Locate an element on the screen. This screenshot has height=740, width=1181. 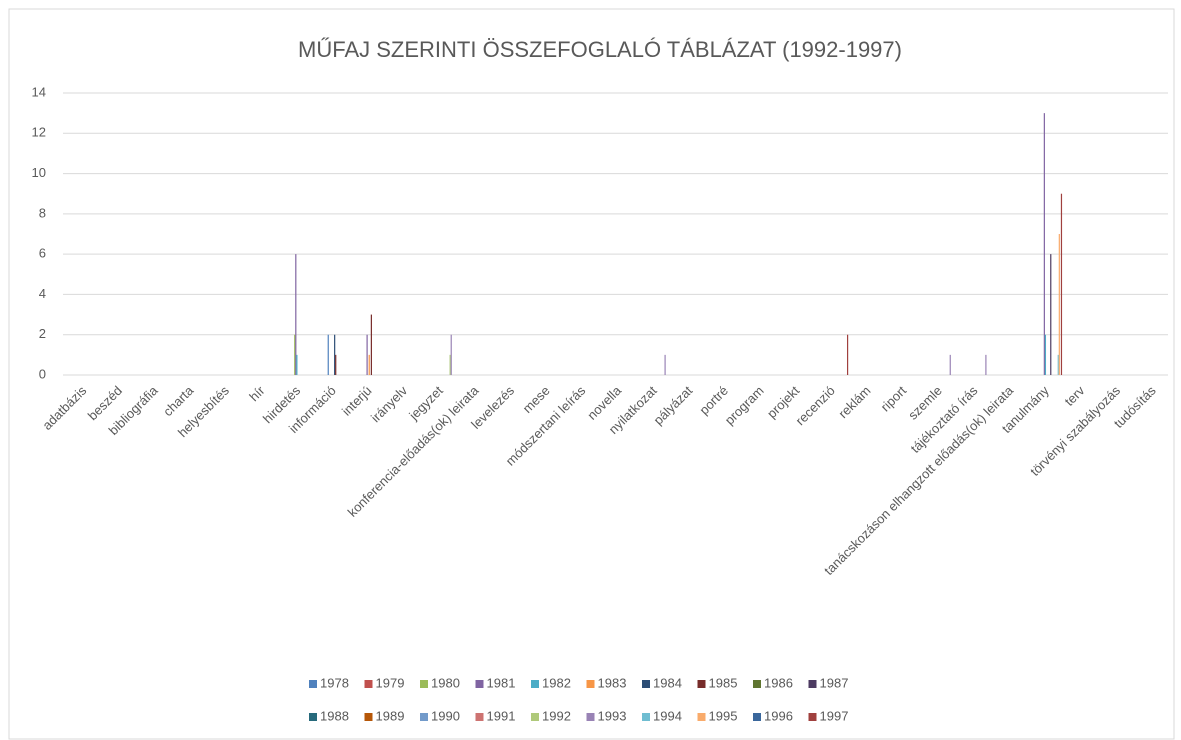
legend-label: 1990 is located at coordinates (445, 715).